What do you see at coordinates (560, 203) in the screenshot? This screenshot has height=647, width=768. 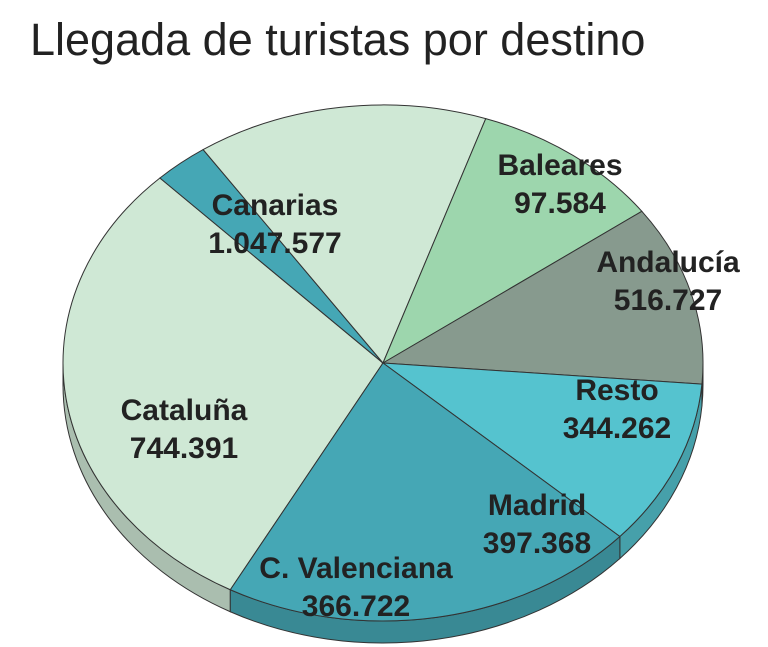 I see `slice-value-baleares: 97.584` at bounding box center [560, 203].